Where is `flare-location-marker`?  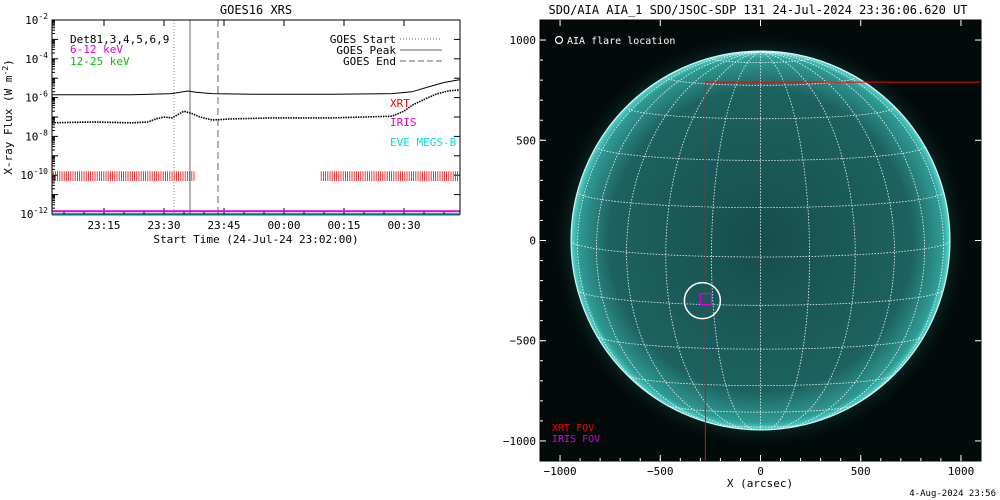
flare-location-marker is located at coordinates (702, 300).